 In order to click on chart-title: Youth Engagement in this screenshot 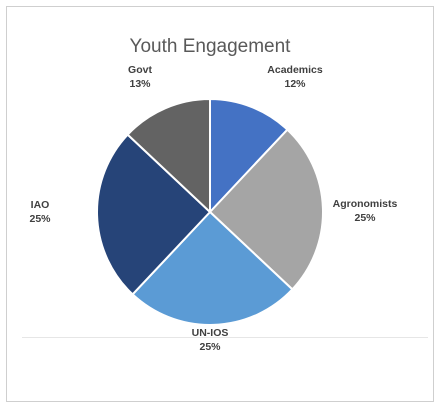, I will do `click(211, 46)`.